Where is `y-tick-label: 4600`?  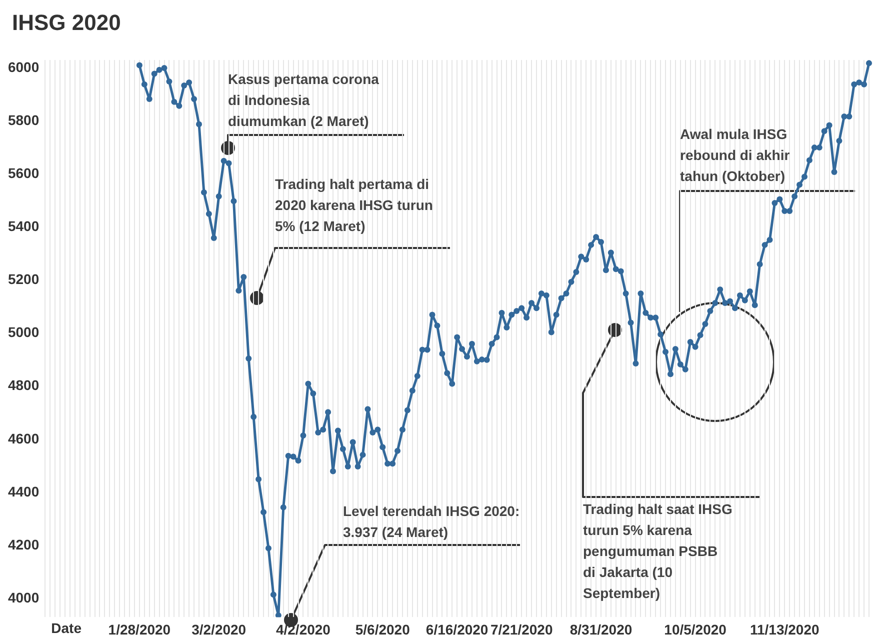
y-tick-label: 4600 is located at coordinates (24, 438).